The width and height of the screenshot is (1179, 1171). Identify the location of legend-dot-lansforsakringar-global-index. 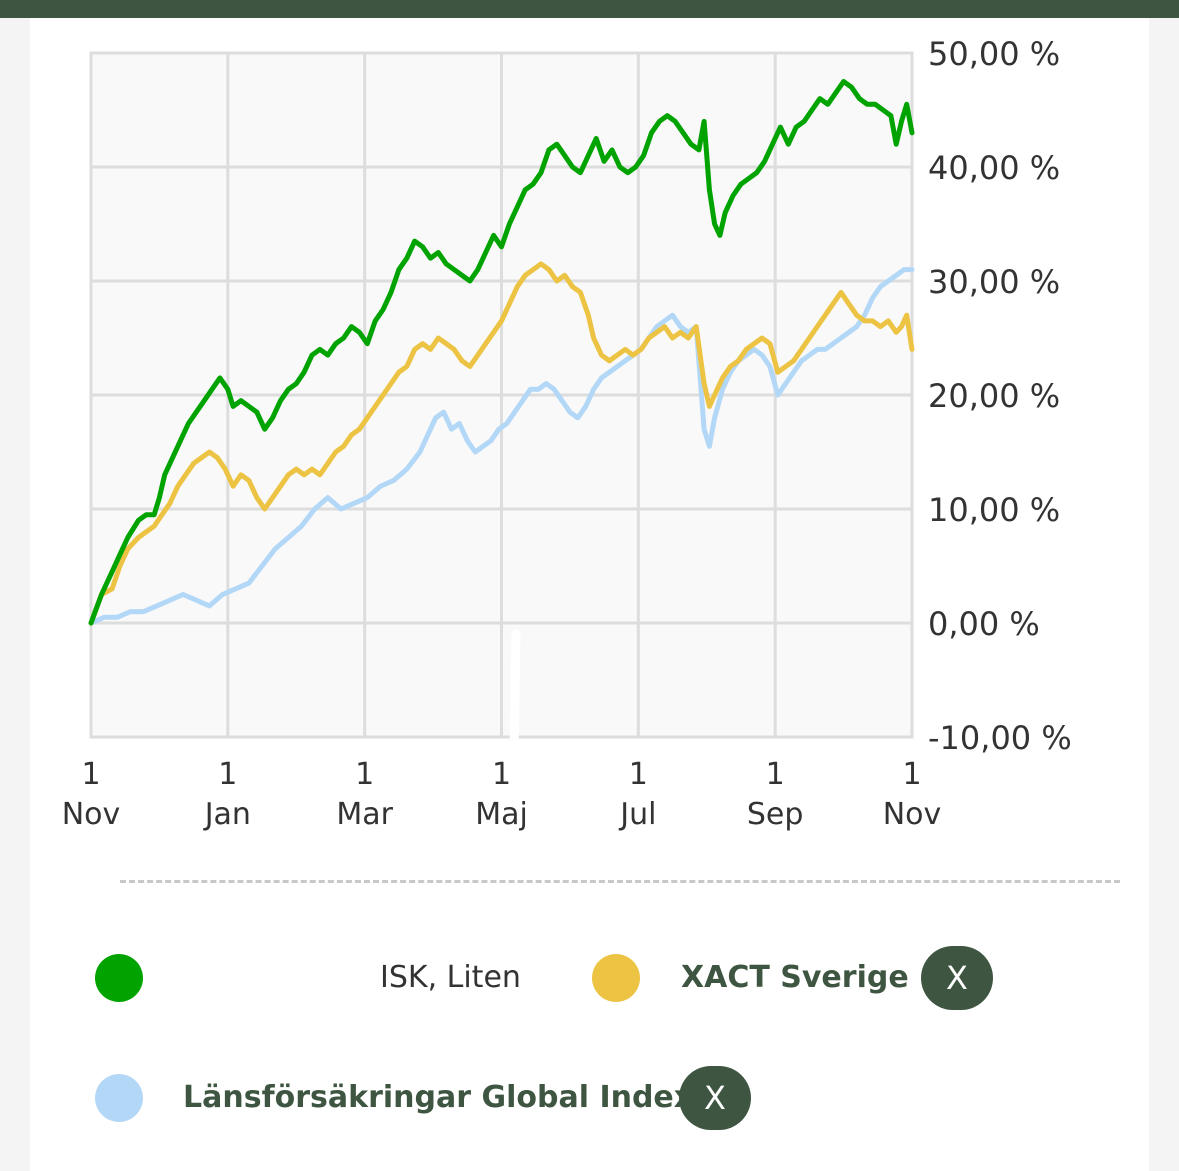
(119, 1098).